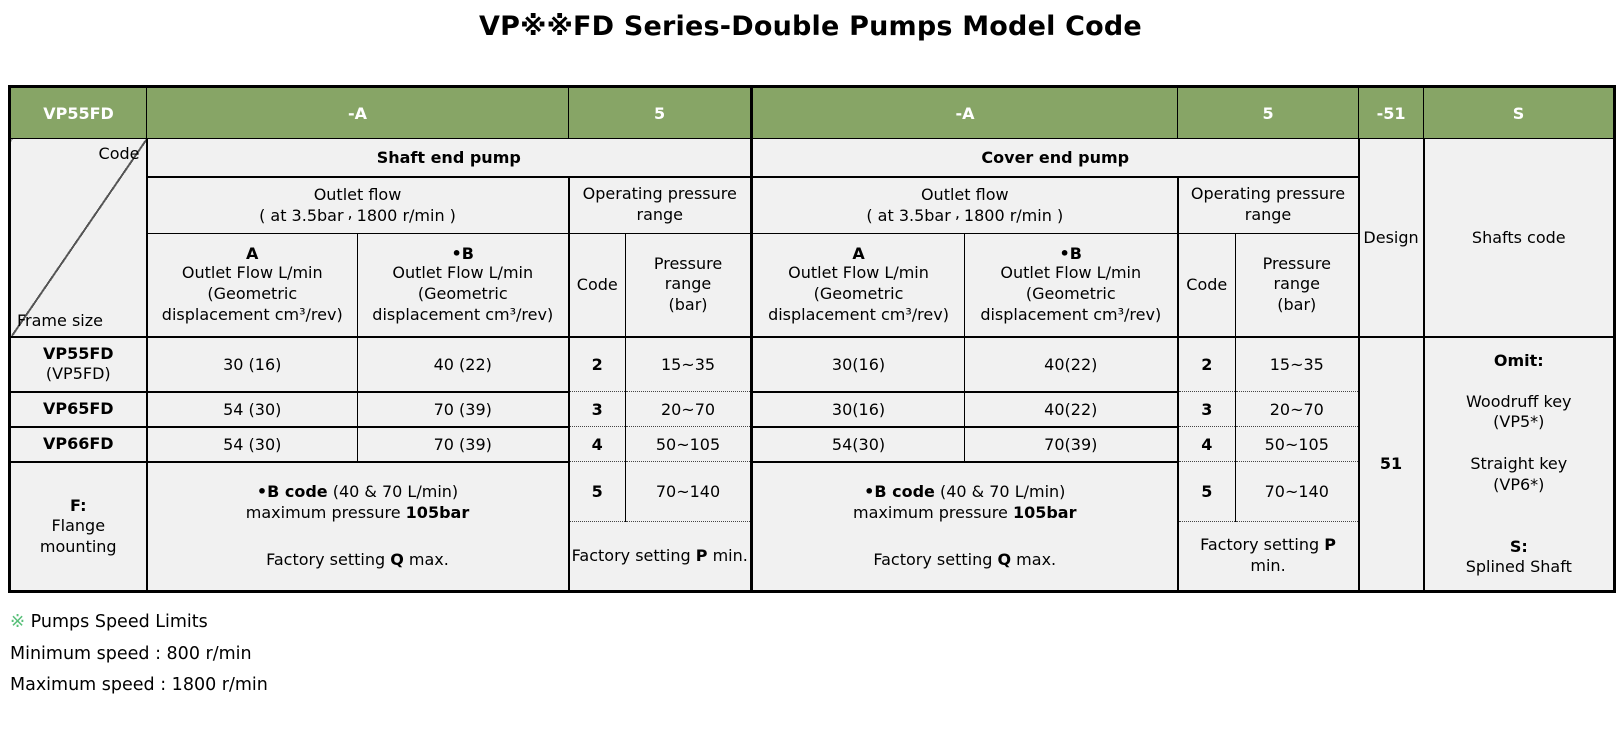  Describe the element at coordinates (78, 112) in the screenshot. I see `model-code-frame: VP55FD` at that location.